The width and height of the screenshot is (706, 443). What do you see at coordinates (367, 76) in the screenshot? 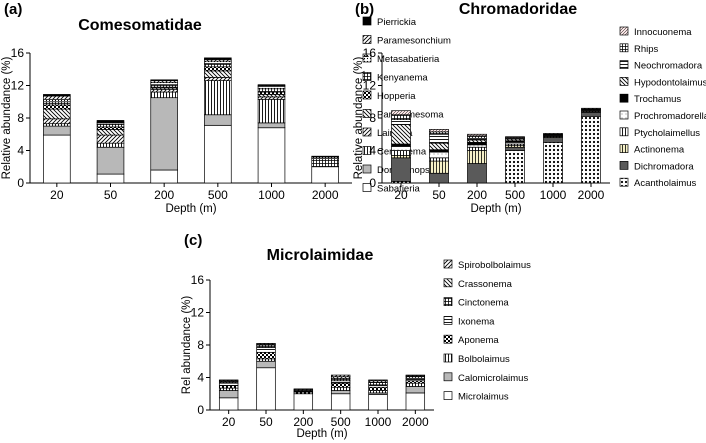
I see `legend-swatch-kenyanema` at bounding box center [367, 76].